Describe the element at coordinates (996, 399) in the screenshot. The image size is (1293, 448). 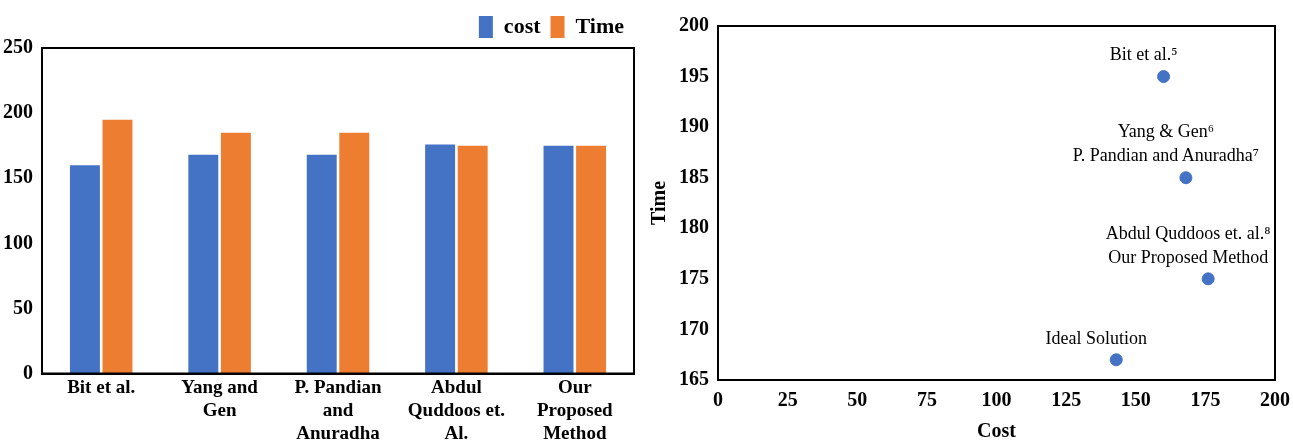
I see `x-tick-label: 100` at that location.